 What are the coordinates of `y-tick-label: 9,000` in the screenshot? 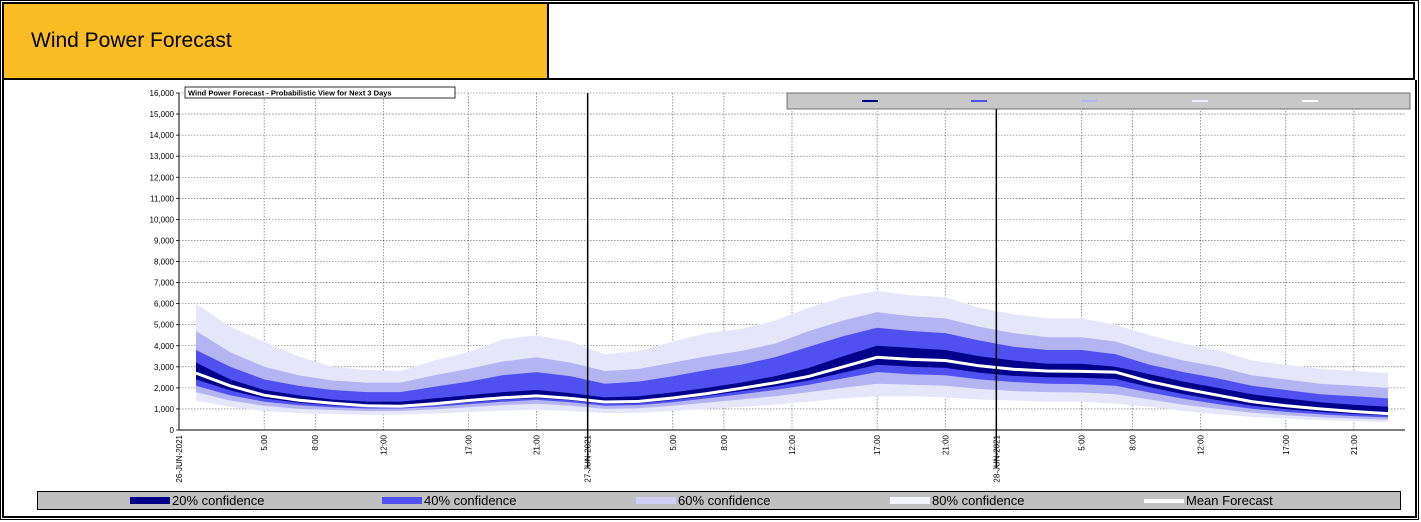 It's located at (164, 240).